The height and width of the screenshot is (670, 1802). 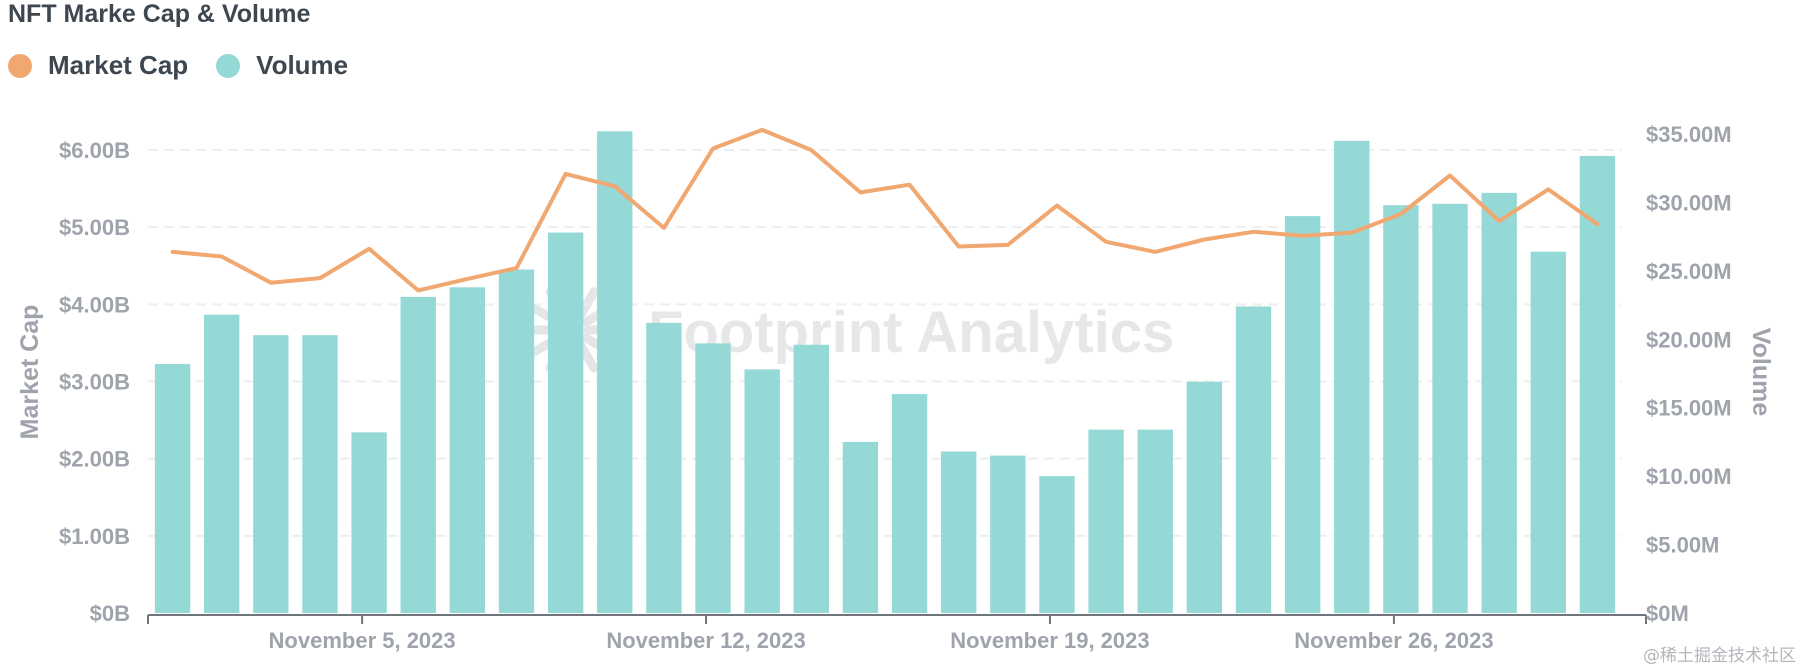 What do you see at coordinates (228, 65) in the screenshot?
I see `legend-volume-dot` at bounding box center [228, 65].